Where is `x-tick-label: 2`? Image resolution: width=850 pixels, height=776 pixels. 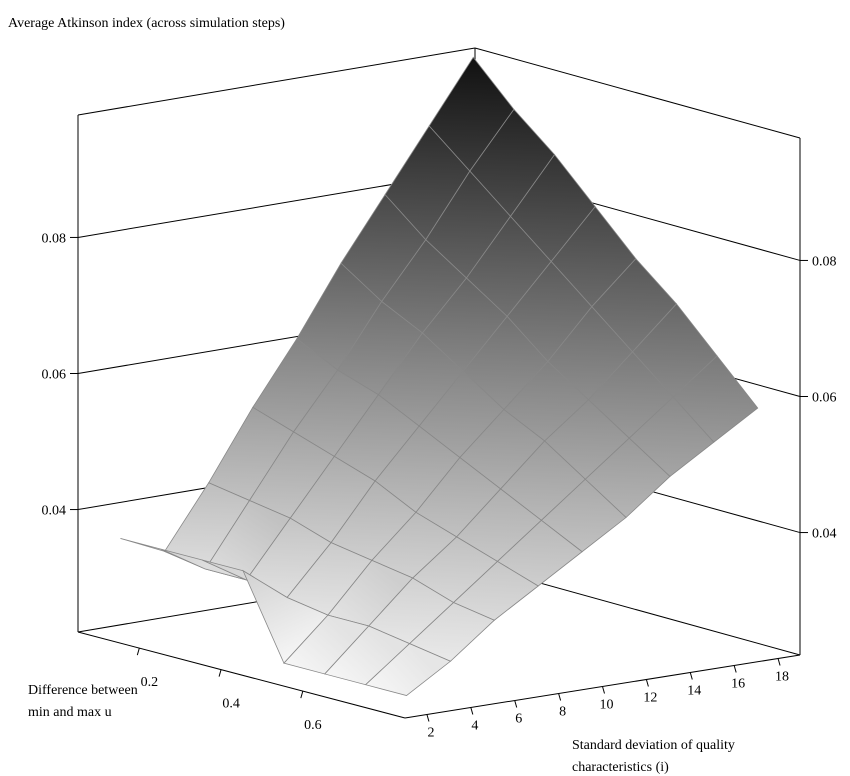 x-tick-label: 2 is located at coordinates (430, 733).